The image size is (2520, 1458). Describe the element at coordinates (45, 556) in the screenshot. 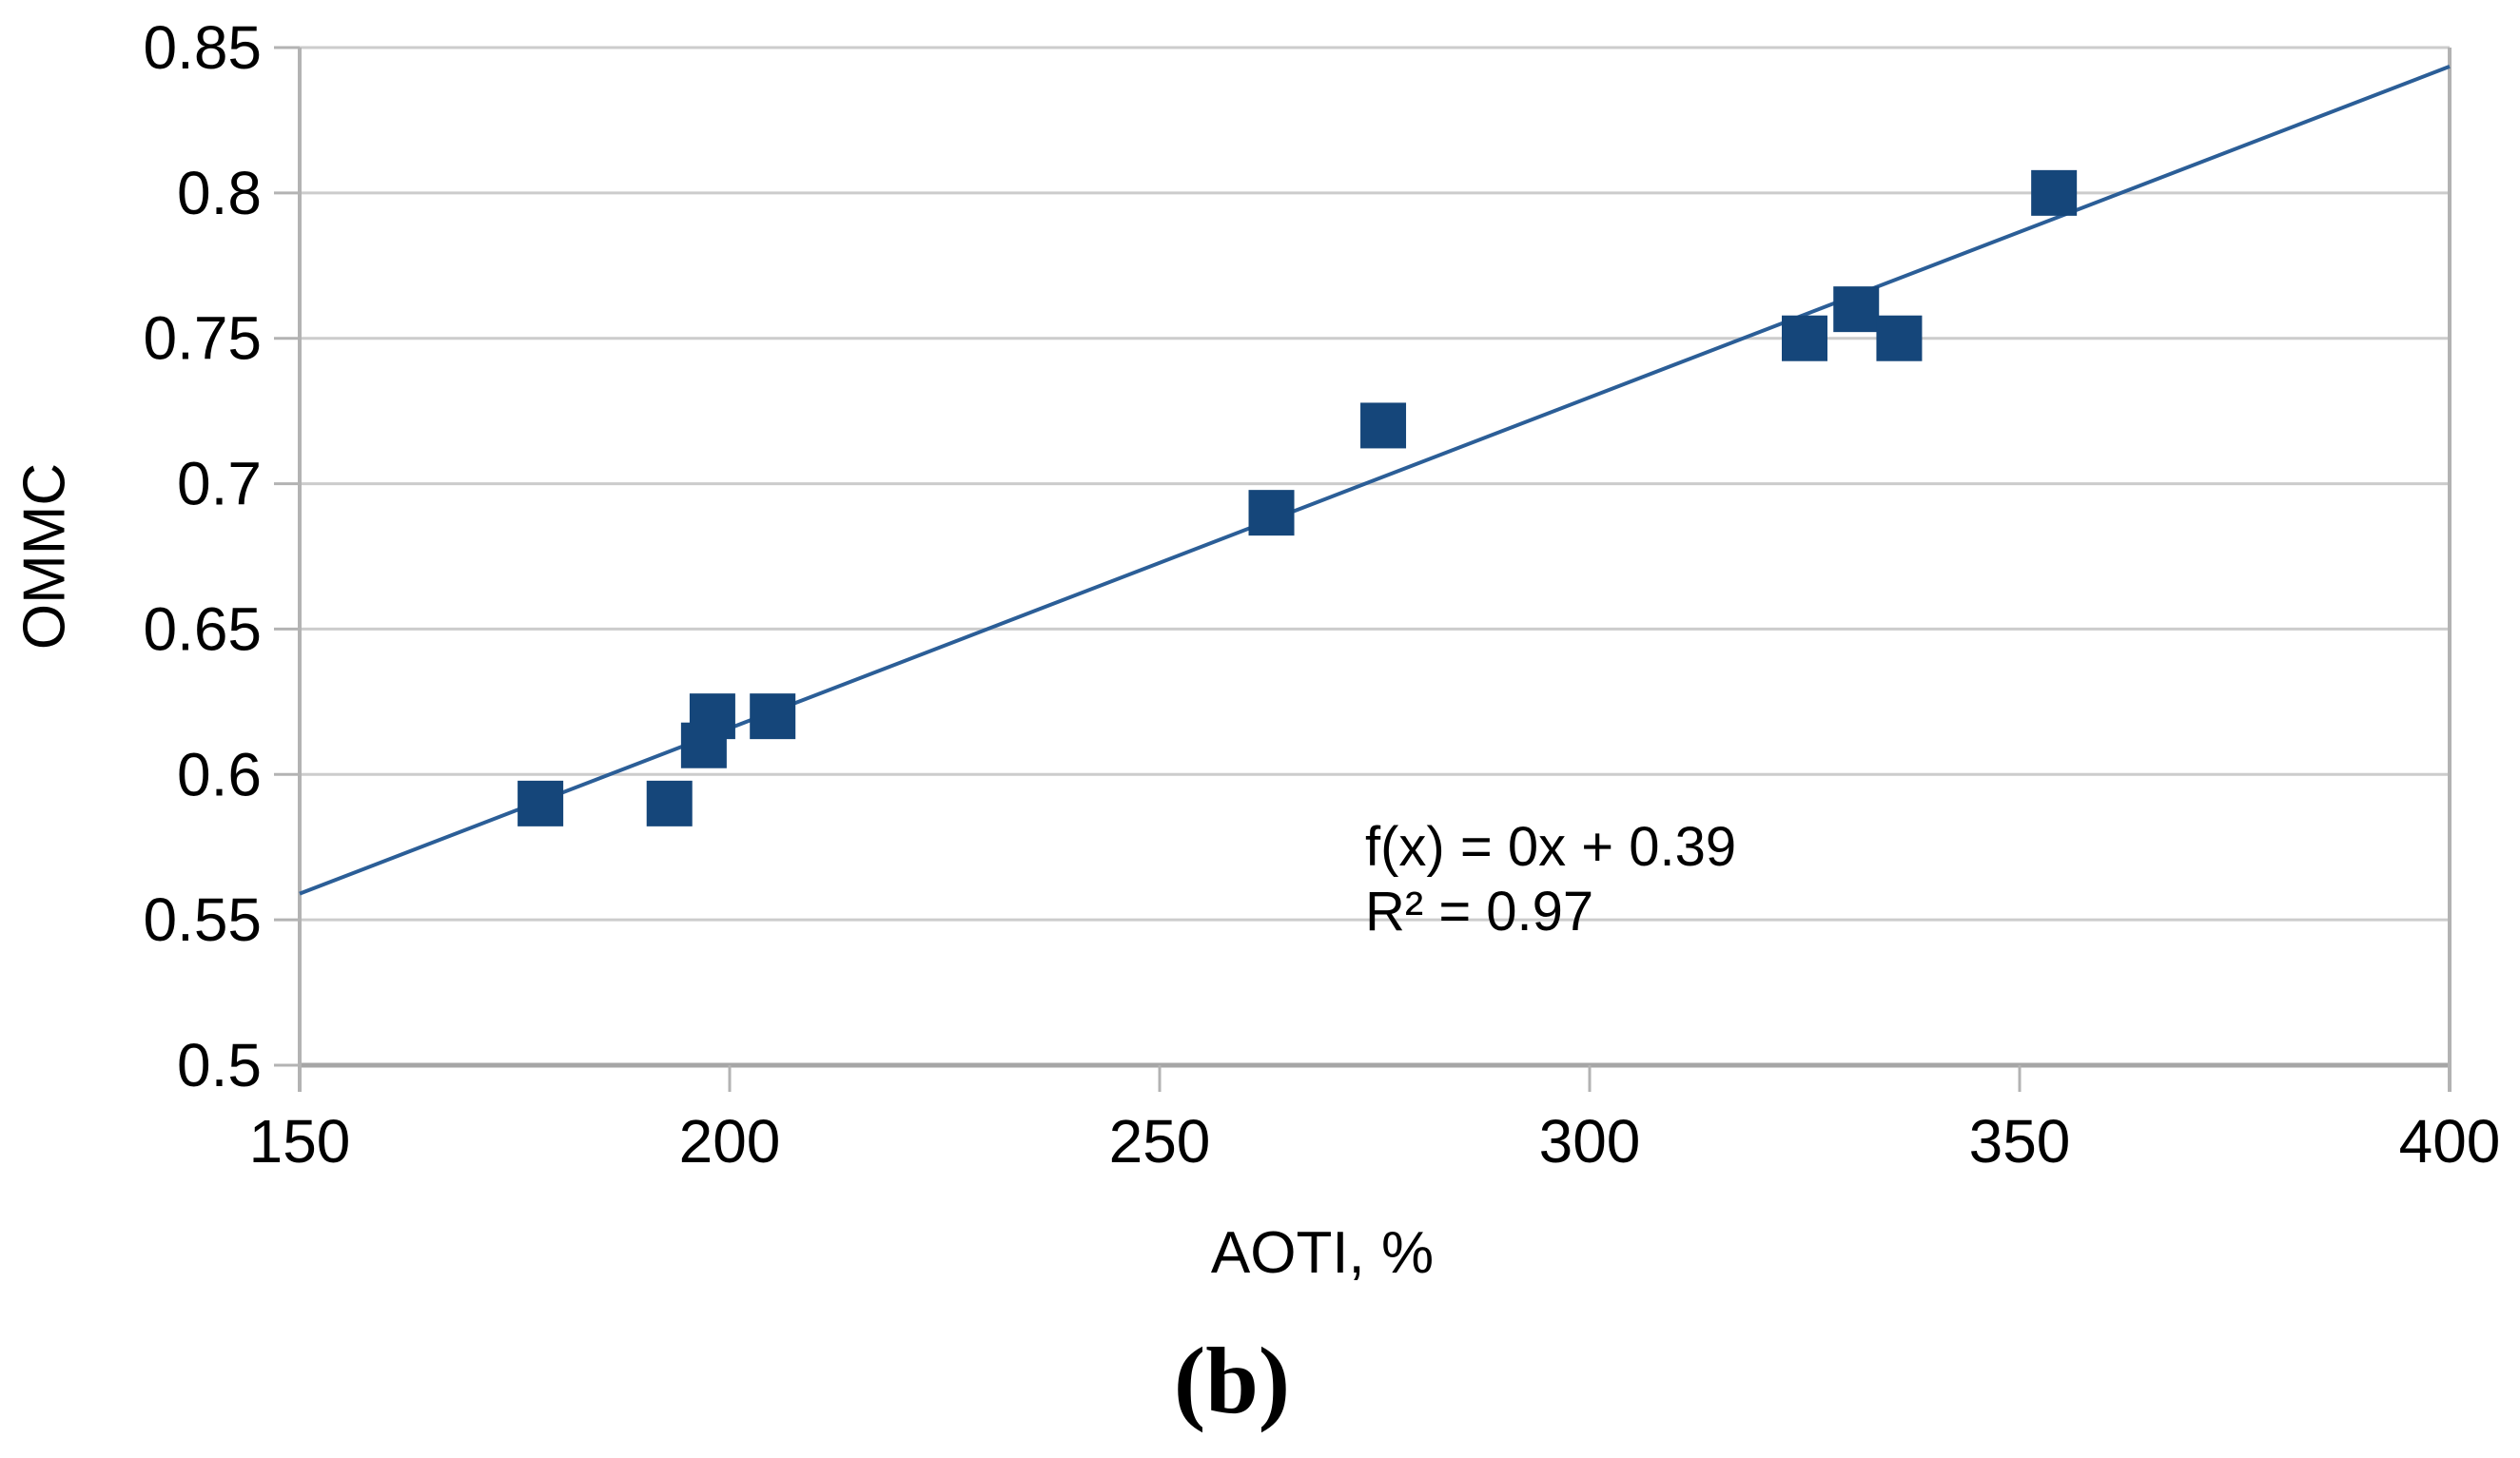

I see `y-axis-title: OMMC` at that location.